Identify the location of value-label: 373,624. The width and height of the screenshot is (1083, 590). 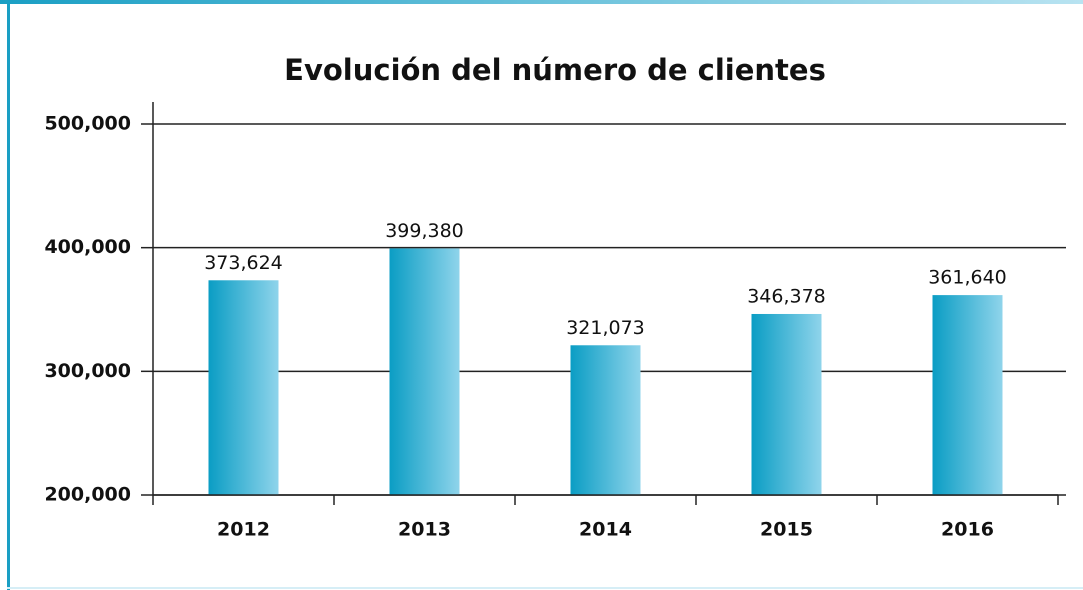
(243, 263).